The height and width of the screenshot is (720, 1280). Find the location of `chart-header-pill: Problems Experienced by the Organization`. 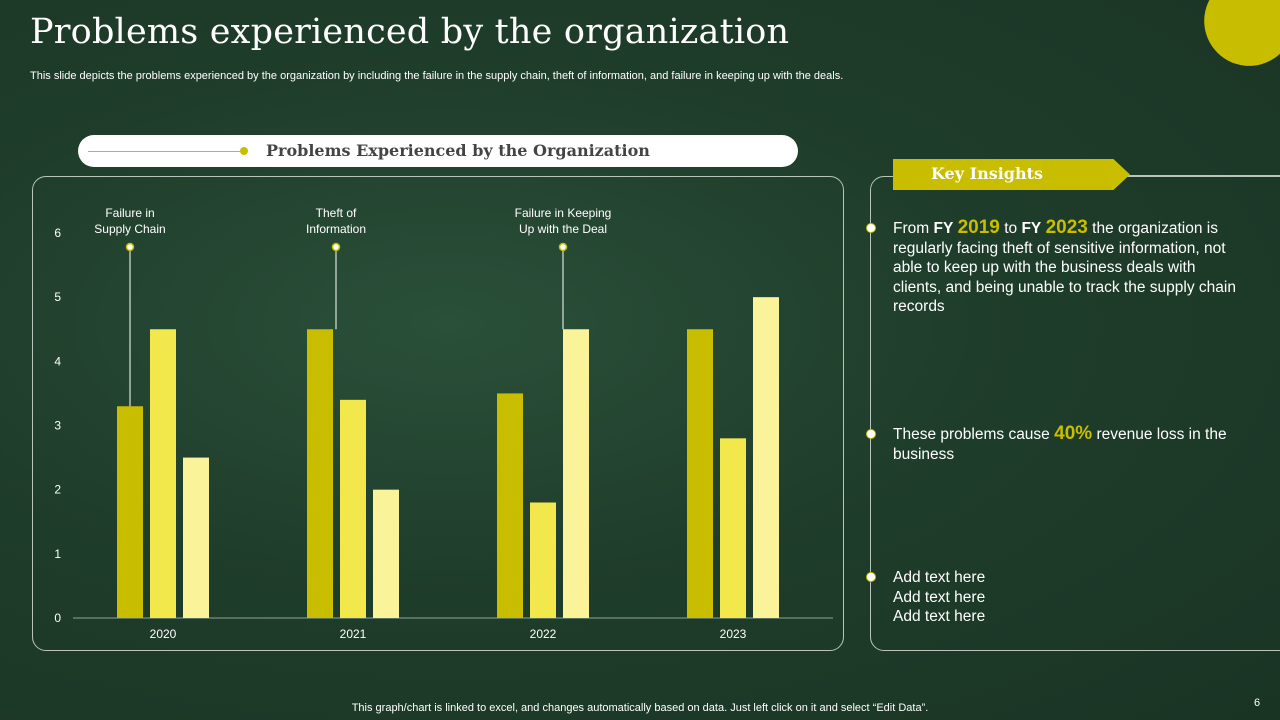

chart-header-pill: Problems Experienced by the Organization is located at coordinates (438, 151).